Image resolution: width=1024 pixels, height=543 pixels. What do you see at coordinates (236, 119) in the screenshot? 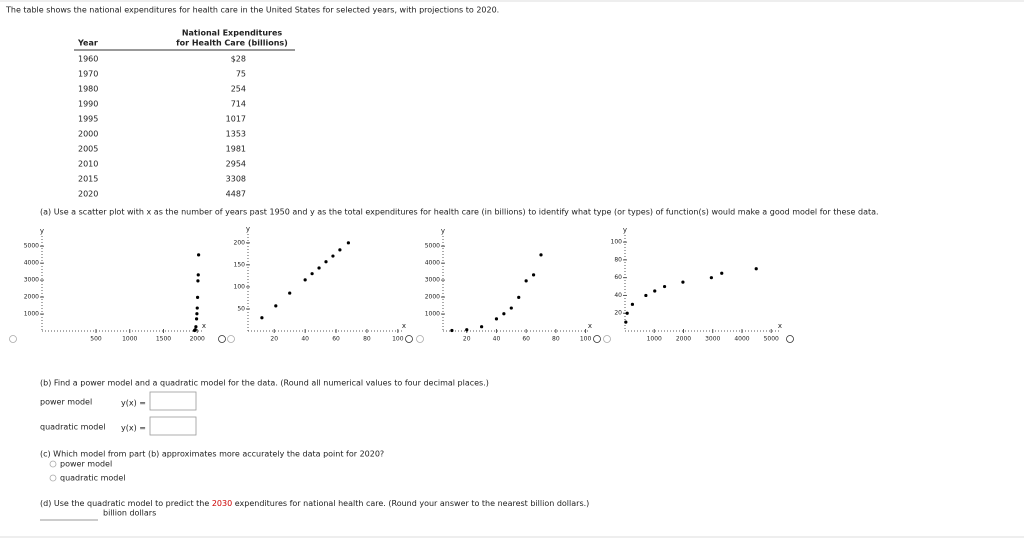
I see `table-cell: 1017` at bounding box center [236, 119].